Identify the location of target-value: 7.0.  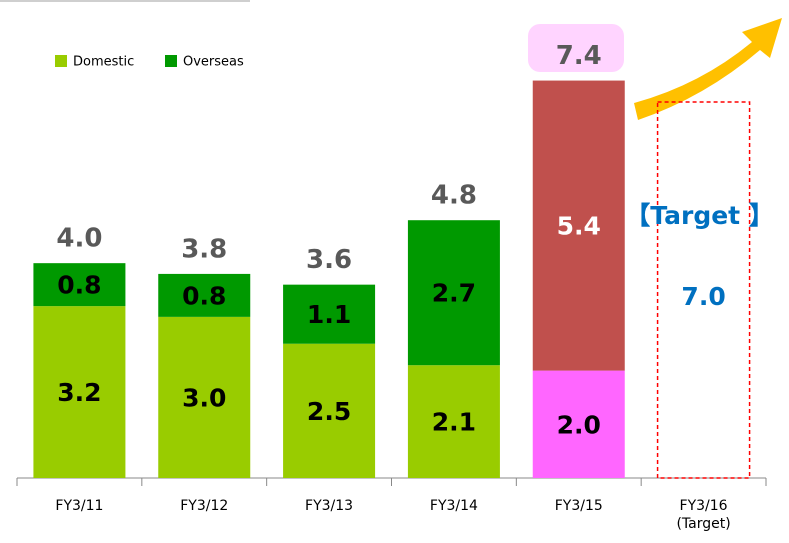
(703, 296).